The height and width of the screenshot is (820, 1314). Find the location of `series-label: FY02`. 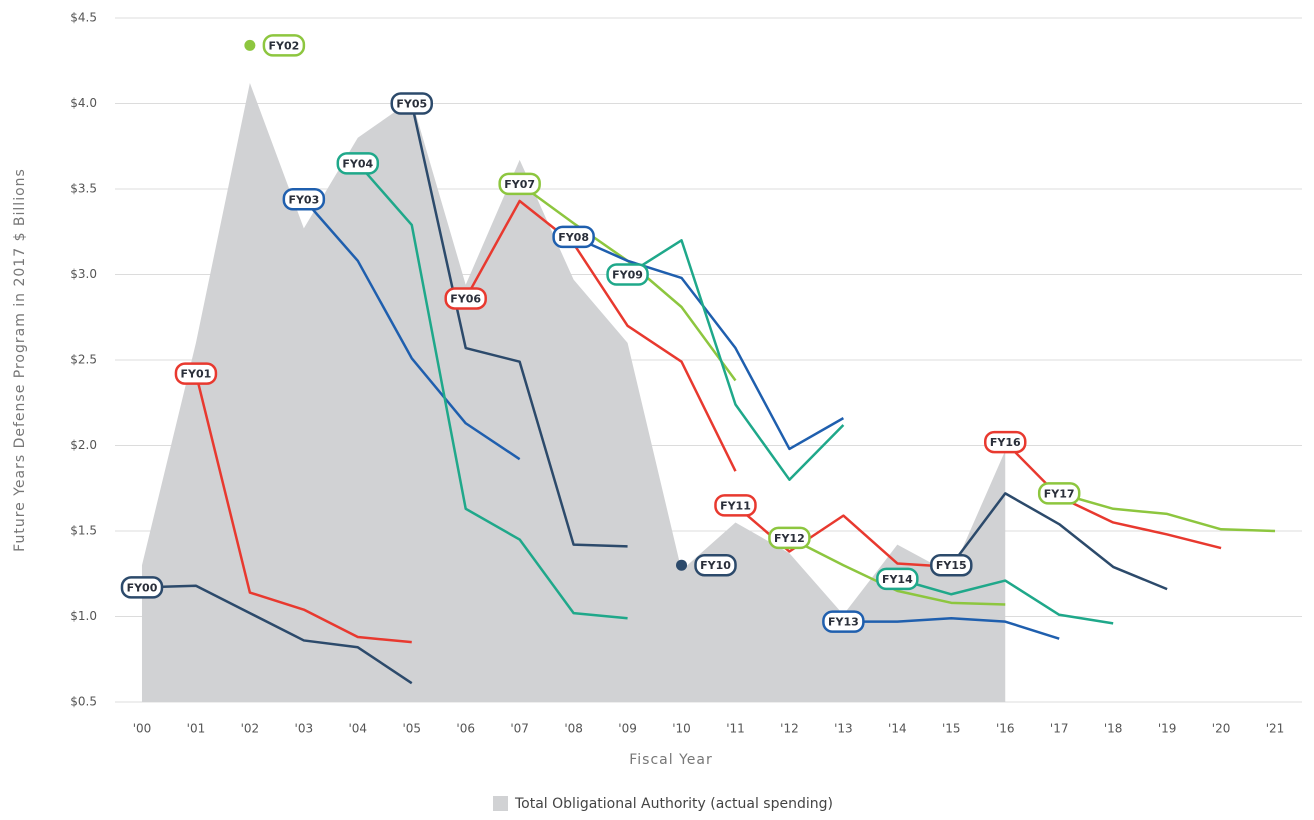

series-label: FY02 is located at coordinates (284, 45).